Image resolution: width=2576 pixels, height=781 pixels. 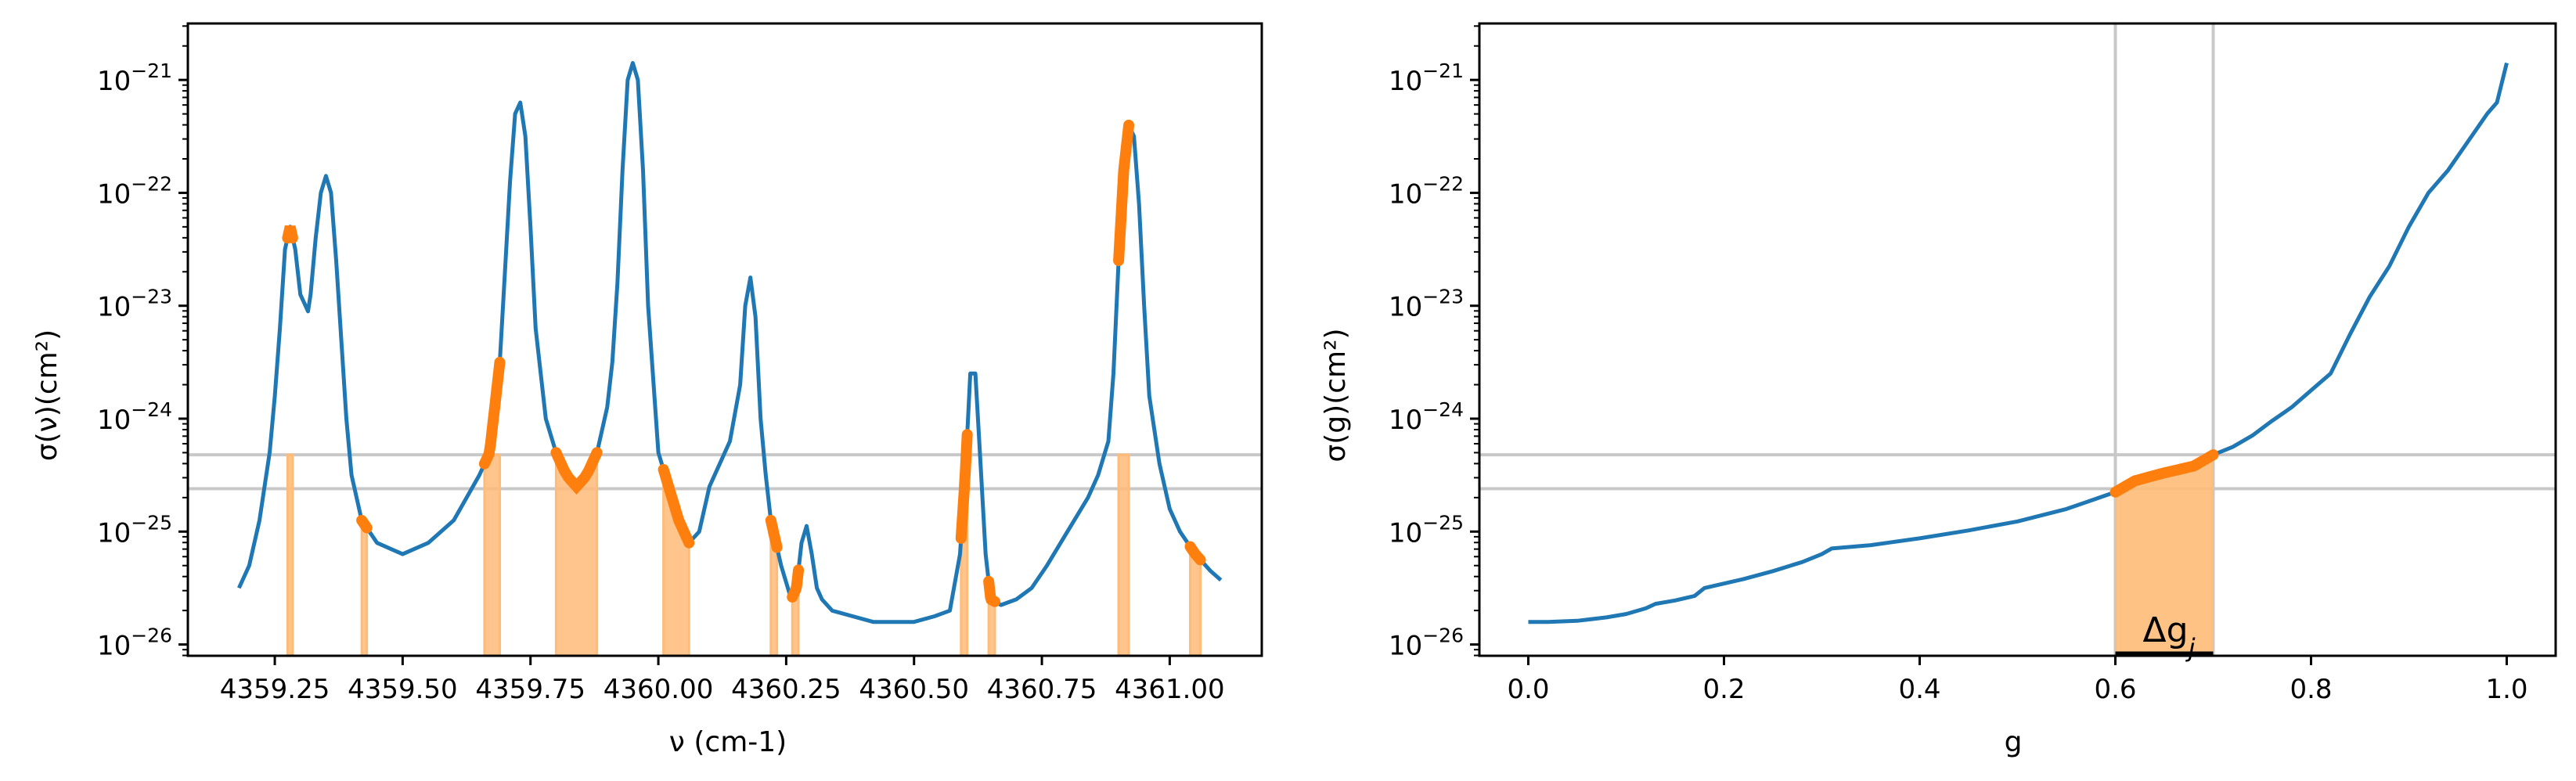 What do you see at coordinates (2311, 689) in the screenshot?
I see `right-x-tick-label-4: 0.8` at bounding box center [2311, 689].